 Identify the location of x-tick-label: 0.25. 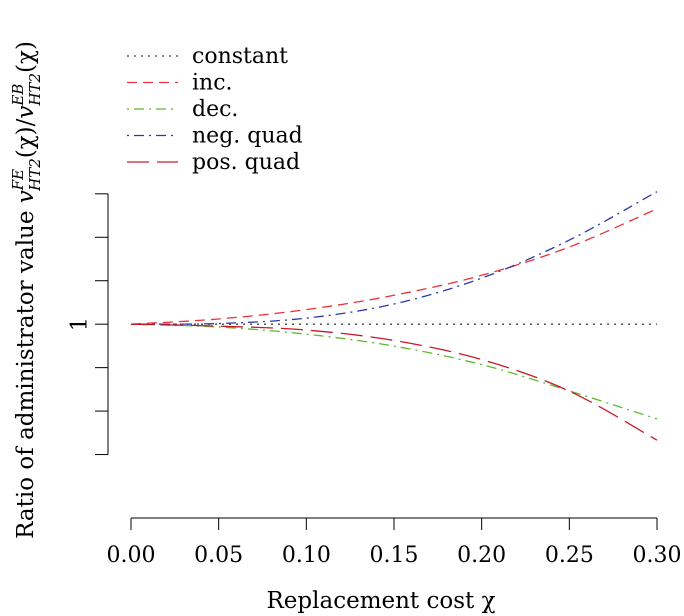
(569, 555).